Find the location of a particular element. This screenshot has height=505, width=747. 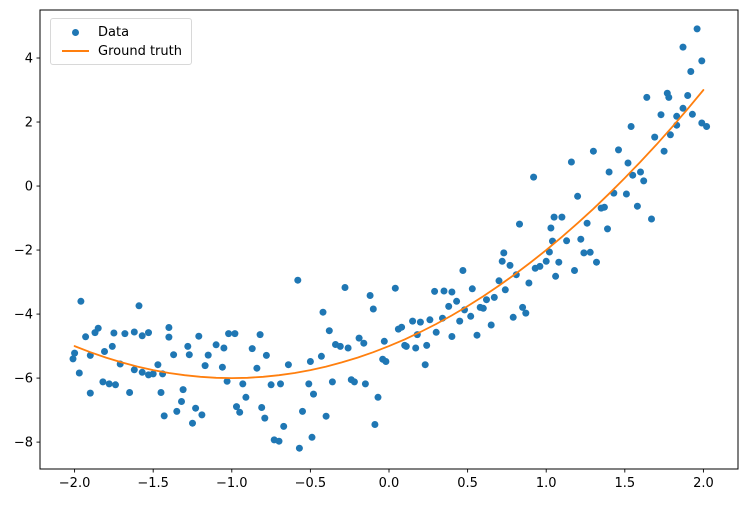

legend-label-ground-truth: Ground truth is located at coordinates (140, 51).